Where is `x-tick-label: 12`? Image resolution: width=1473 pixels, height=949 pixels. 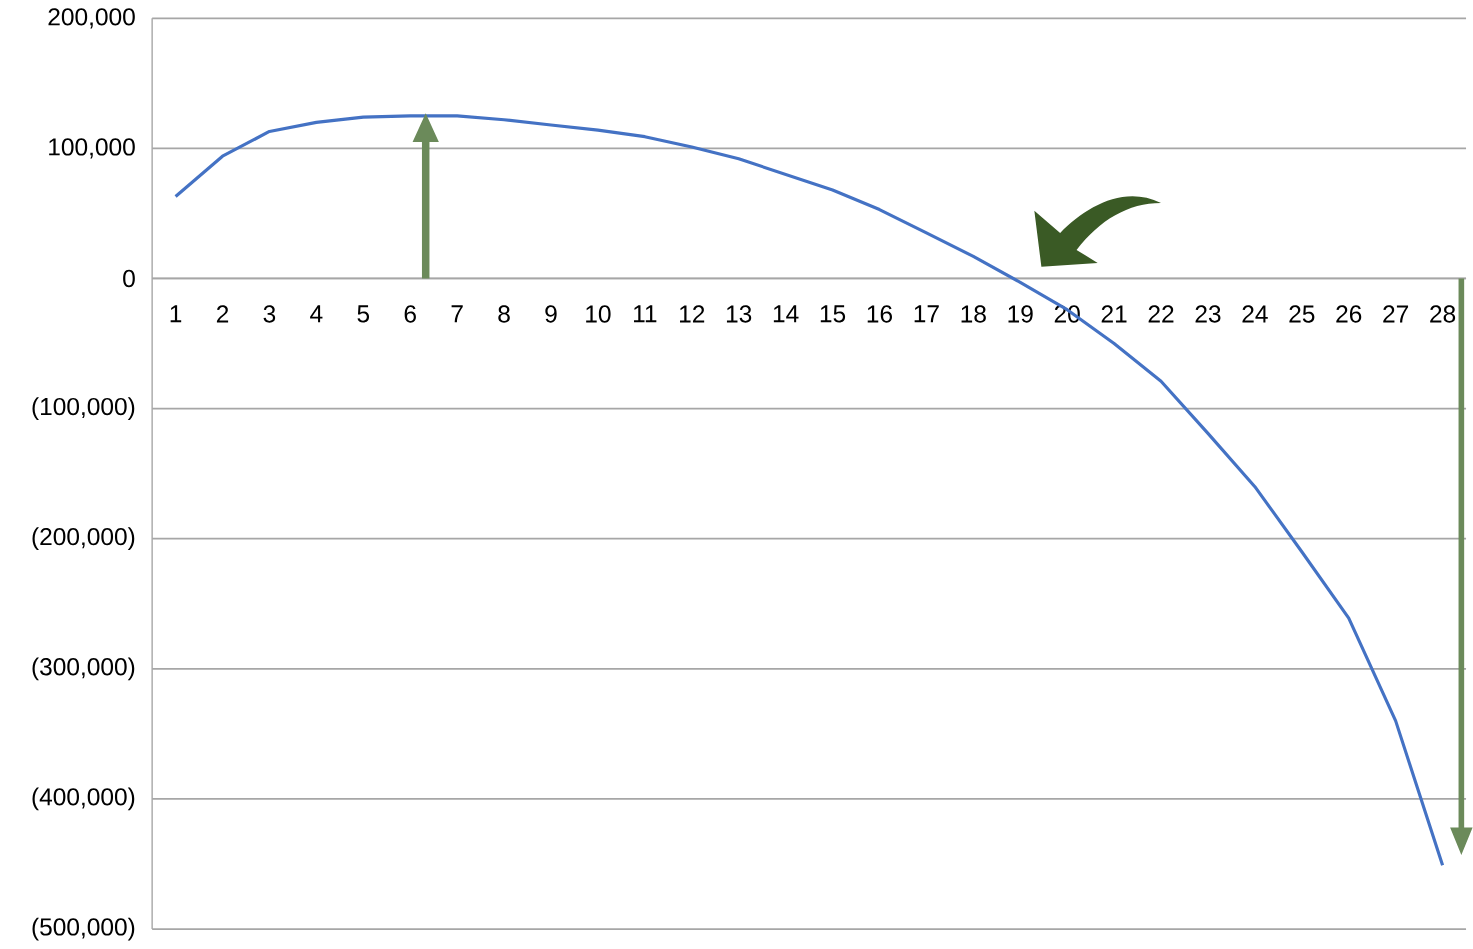 x-tick-label: 12 is located at coordinates (692, 314).